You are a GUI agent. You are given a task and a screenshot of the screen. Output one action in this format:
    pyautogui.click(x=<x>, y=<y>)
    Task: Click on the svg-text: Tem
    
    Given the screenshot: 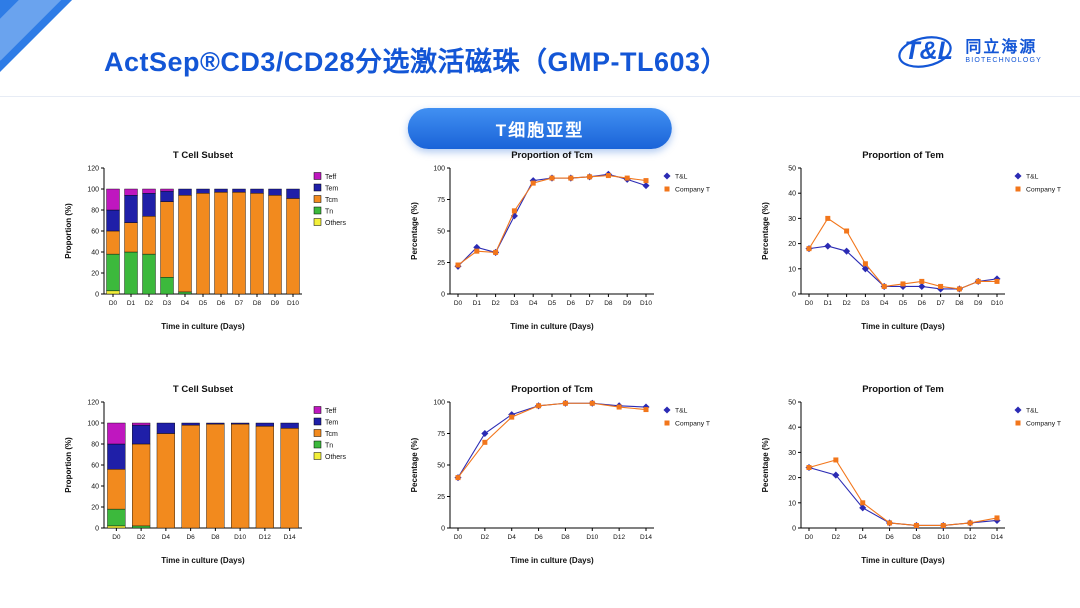 What is the action you would take?
    pyautogui.click(x=331, y=423)
    